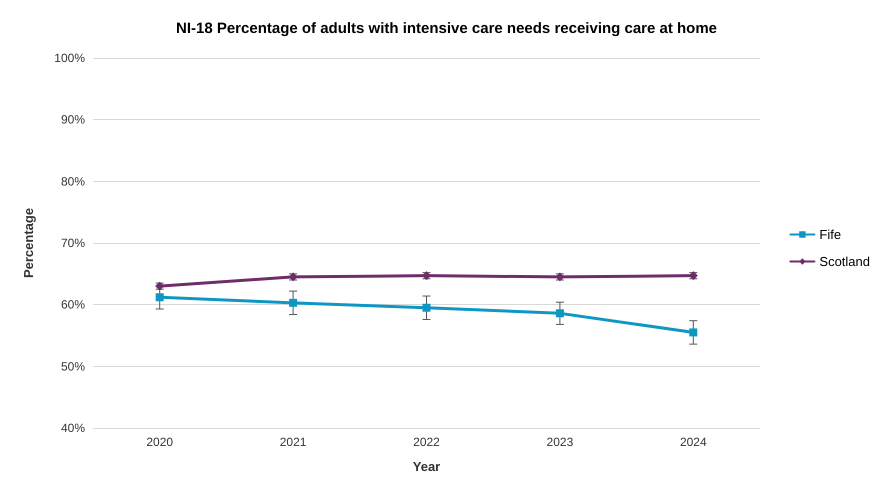 This screenshot has height=496, width=893. Describe the element at coordinates (426, 442) in the screenshot. I see `x-tick-label: 2022` at that location.